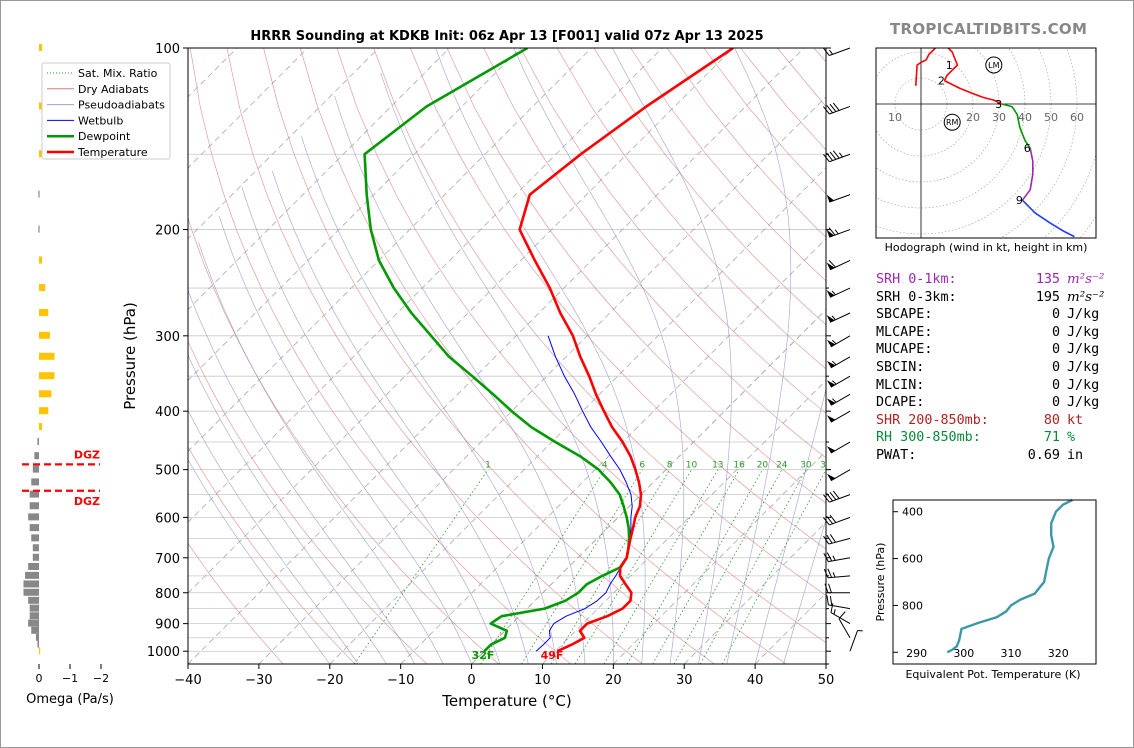 This screenshot has width=1134, height=748. What do you see at coordinates (542, 680) in the screenshot?
I see `x-tick-label: 10` at bounding box center [542, 680].